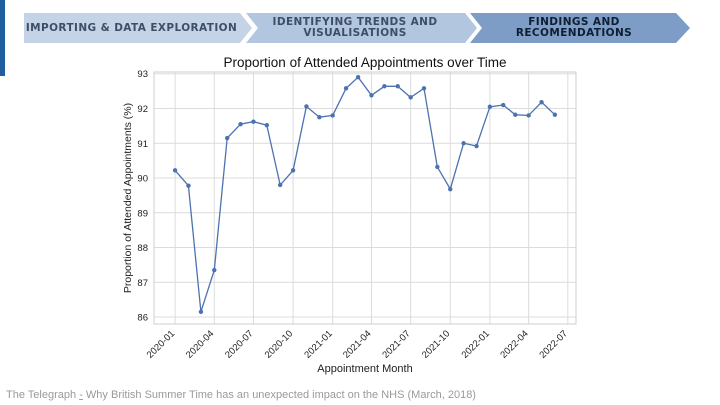 Image resolution: width=720 pixels, height=405 pixels. I want to click on x-tick-label: 2020-01, so click(161, 344).